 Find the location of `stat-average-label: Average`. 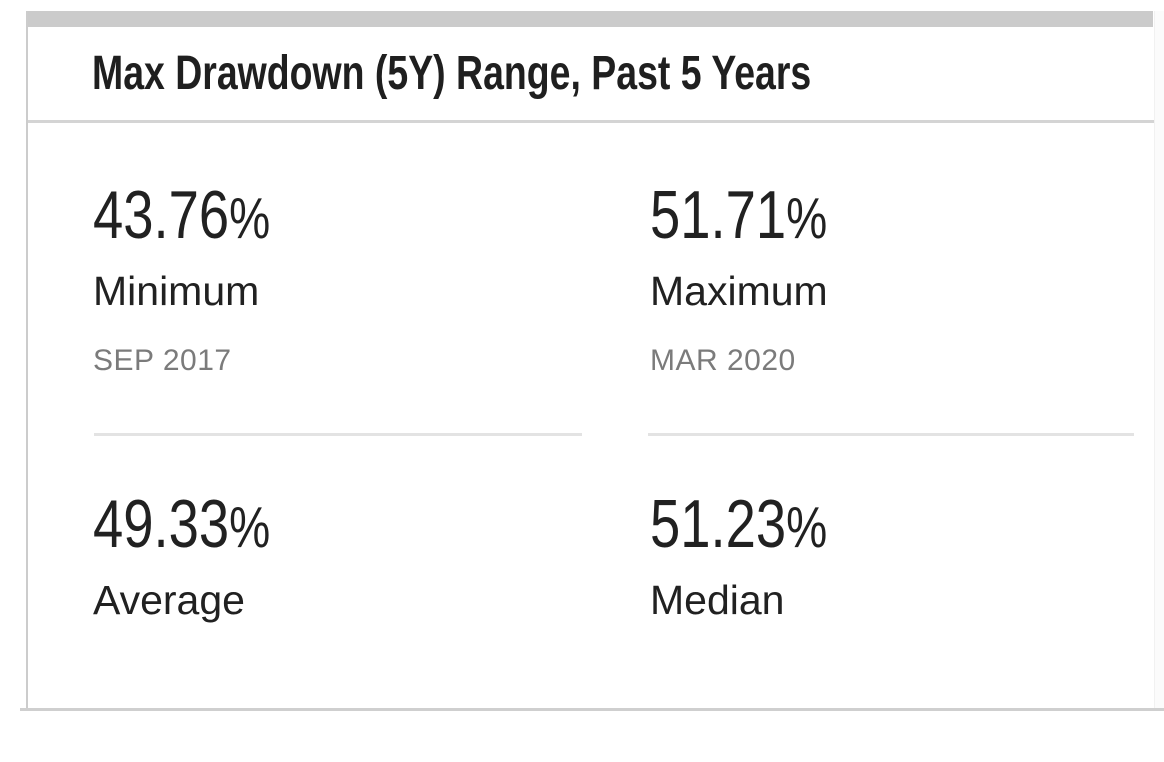

stat-average-label: Average is located at coordinates (169, 600).